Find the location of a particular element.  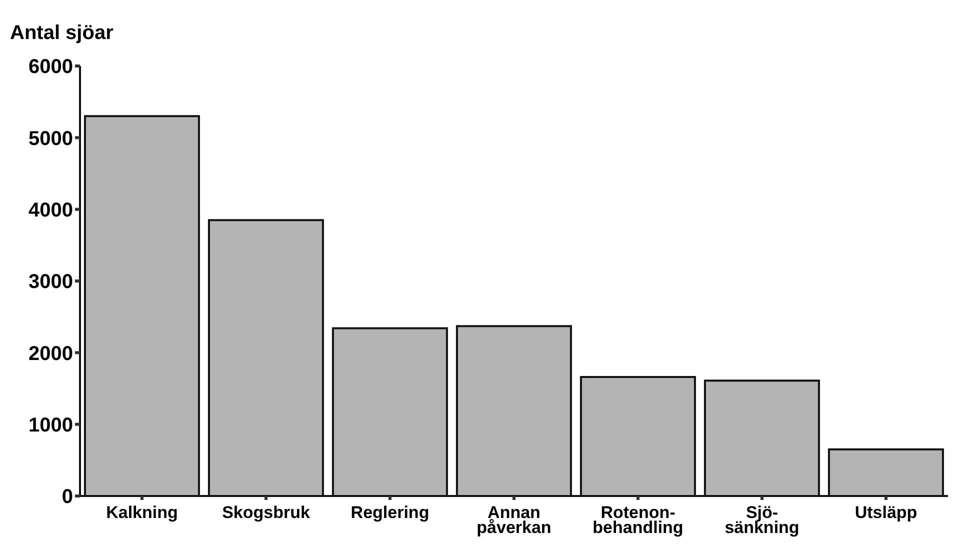

y-tick-label: 1000 is located at coordinates (50, 425).